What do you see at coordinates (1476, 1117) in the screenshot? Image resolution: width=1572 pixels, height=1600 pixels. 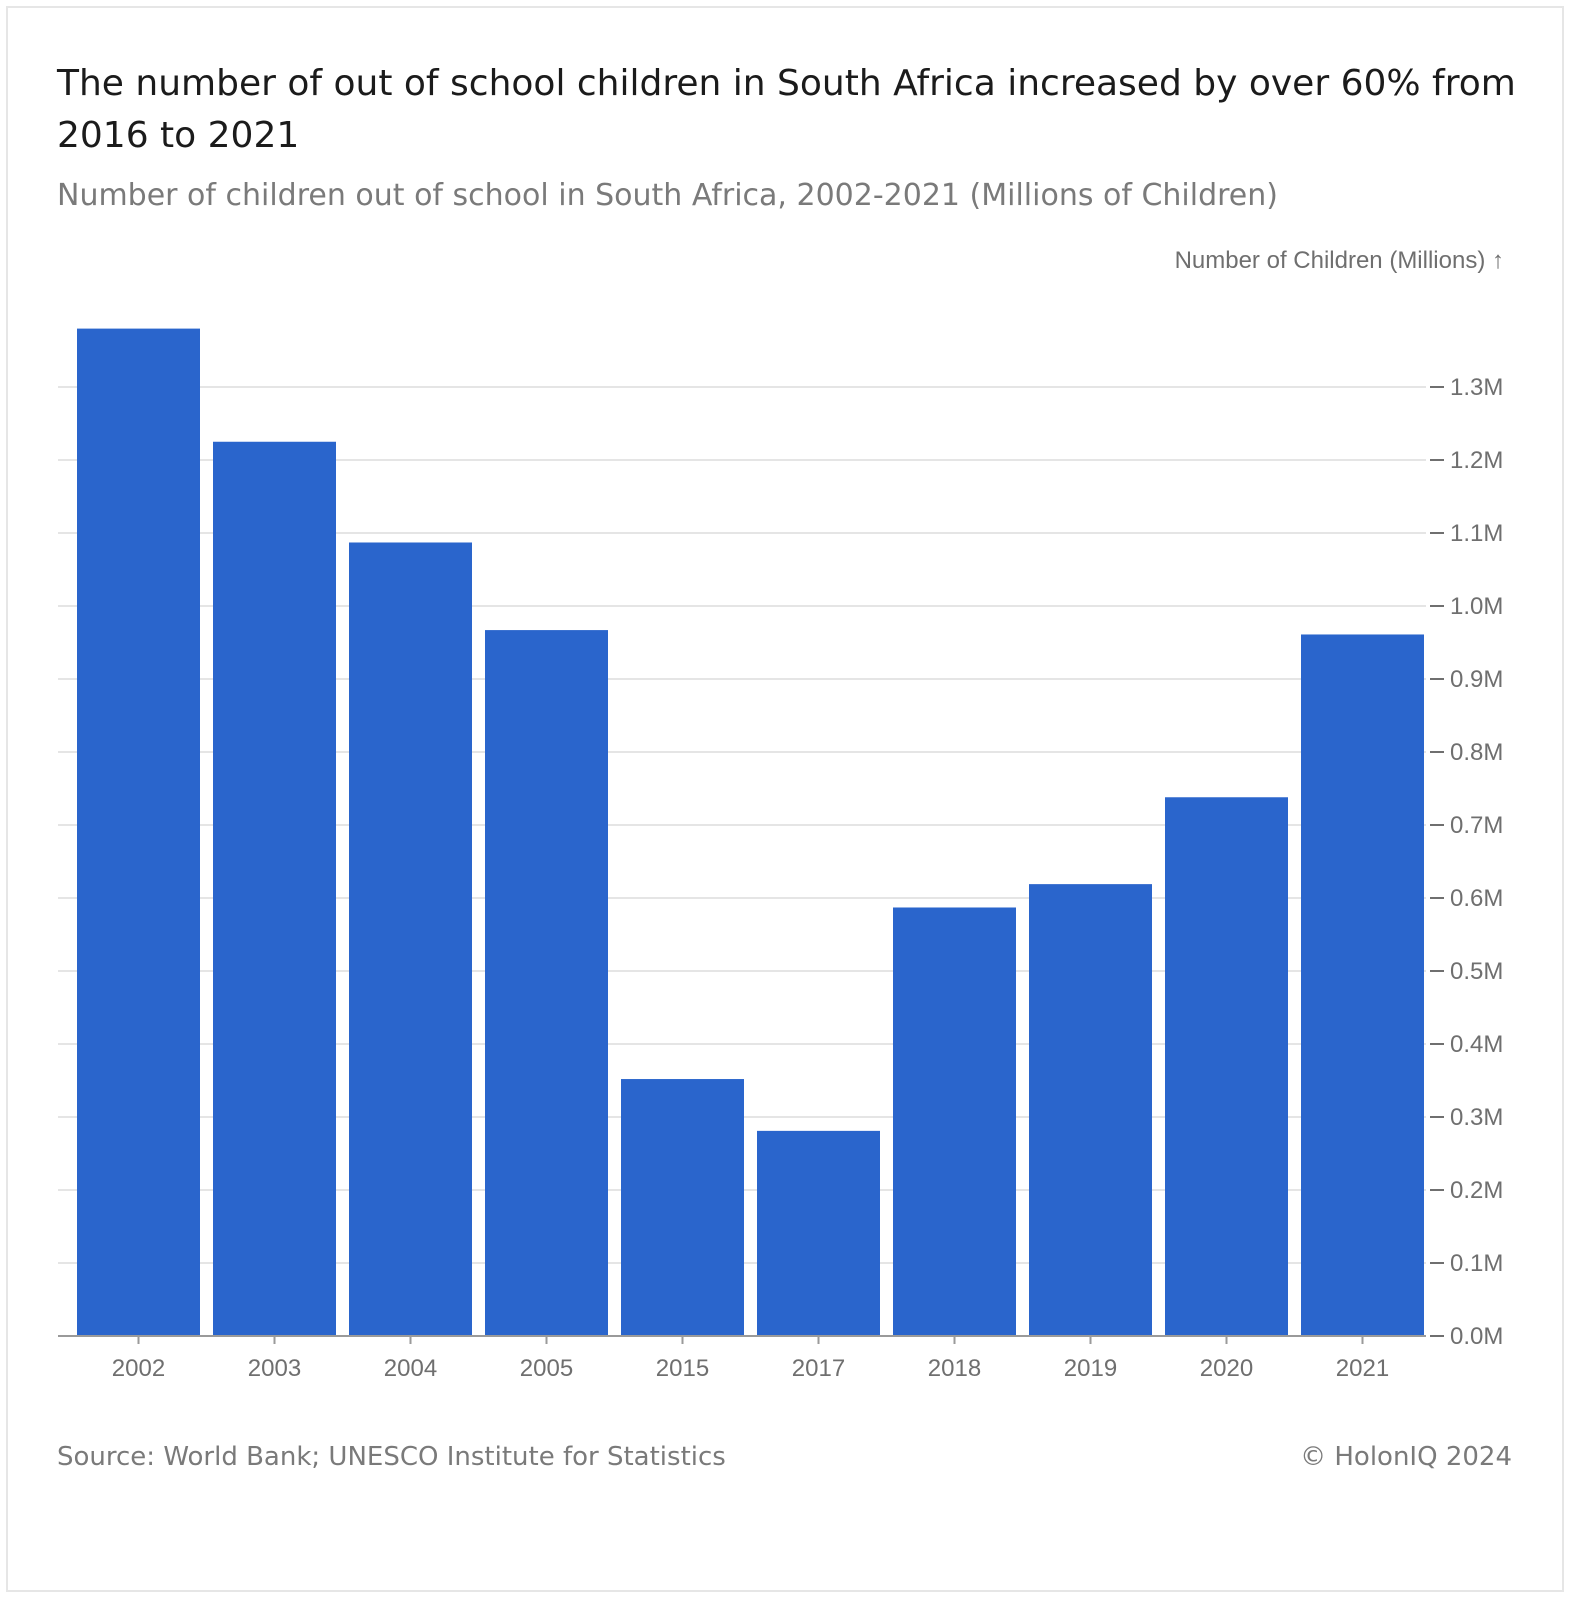 I see `y-tick-label: 0.3M` at bounding box center [1476, 1117].